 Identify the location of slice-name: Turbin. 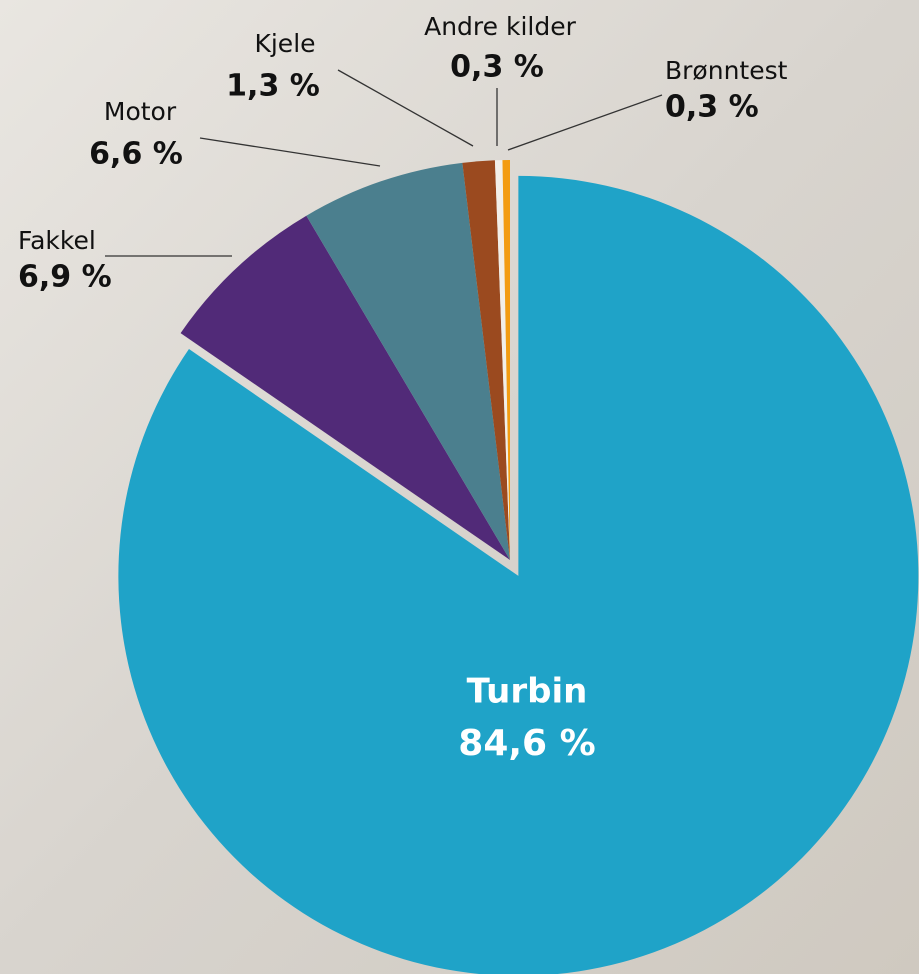
(527, 692).